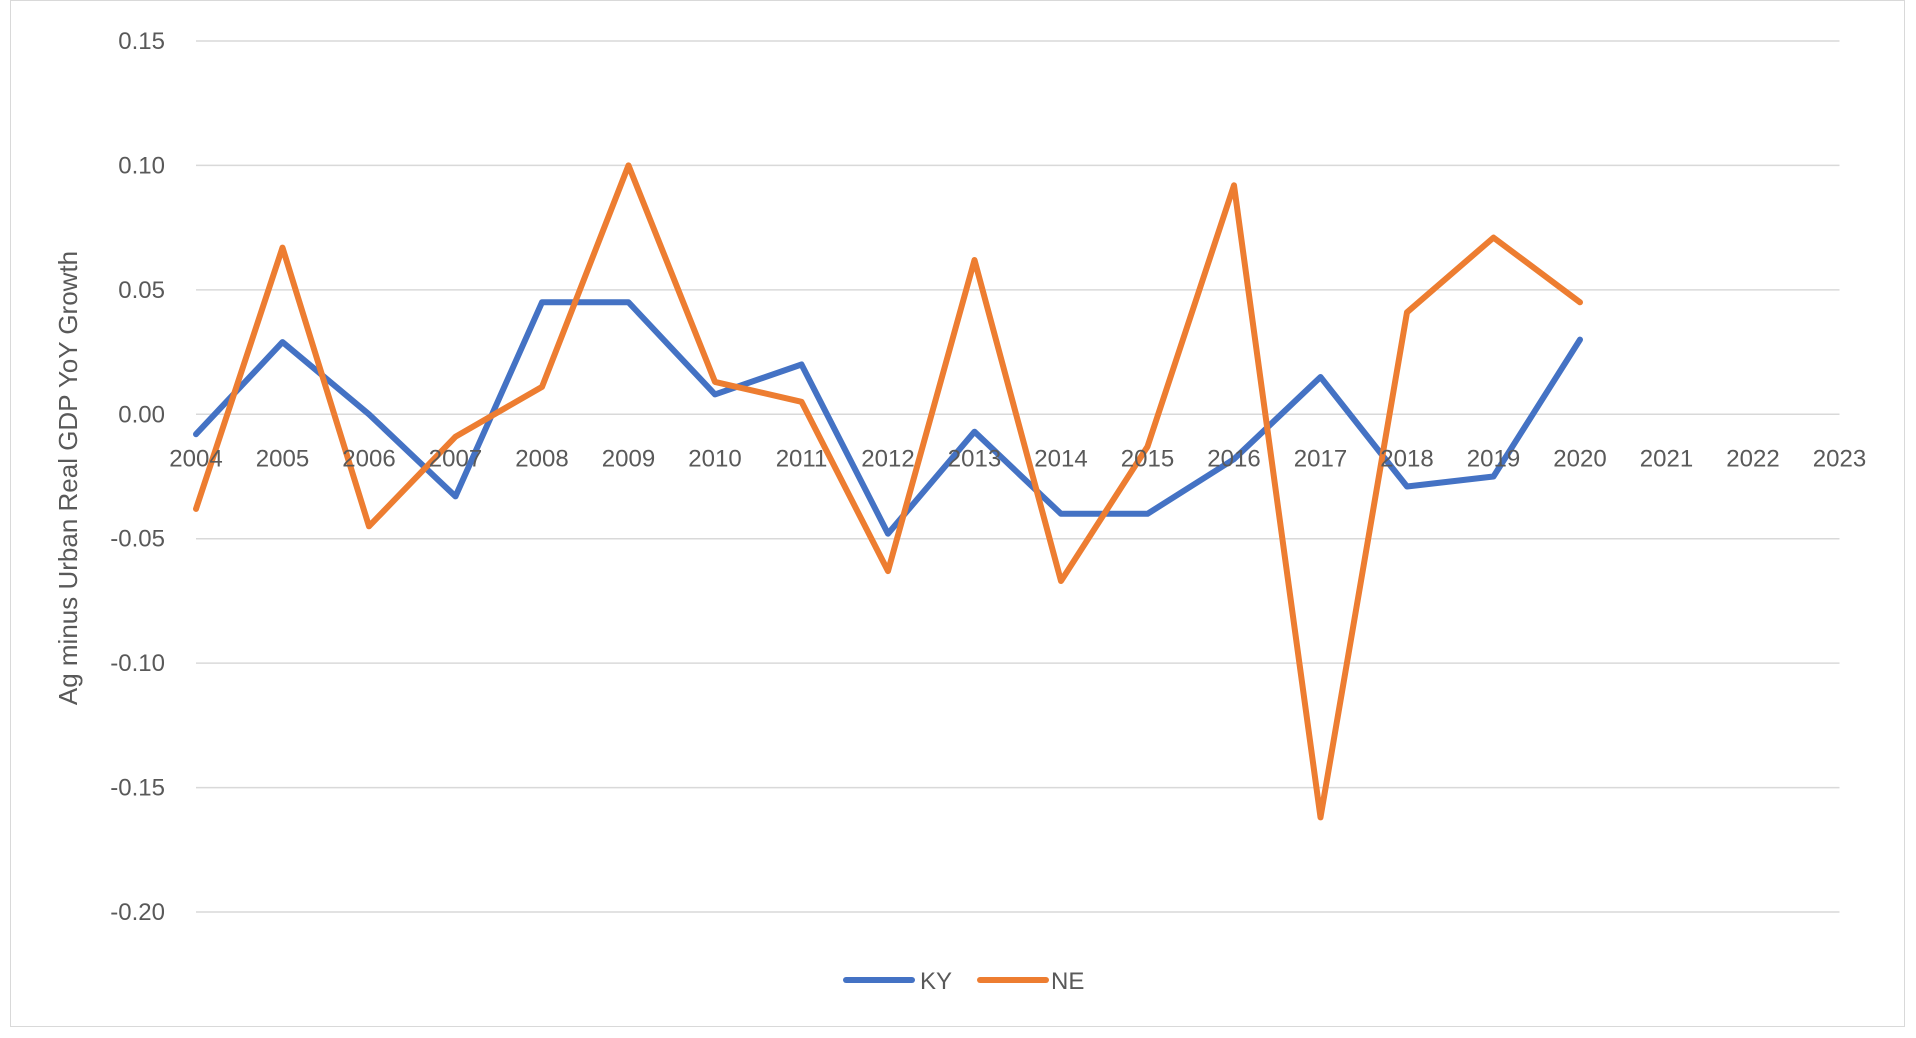 This screenshot has width=1916, height=1038. I want to click on x-tick-label: 2014, so click(1060, 458).